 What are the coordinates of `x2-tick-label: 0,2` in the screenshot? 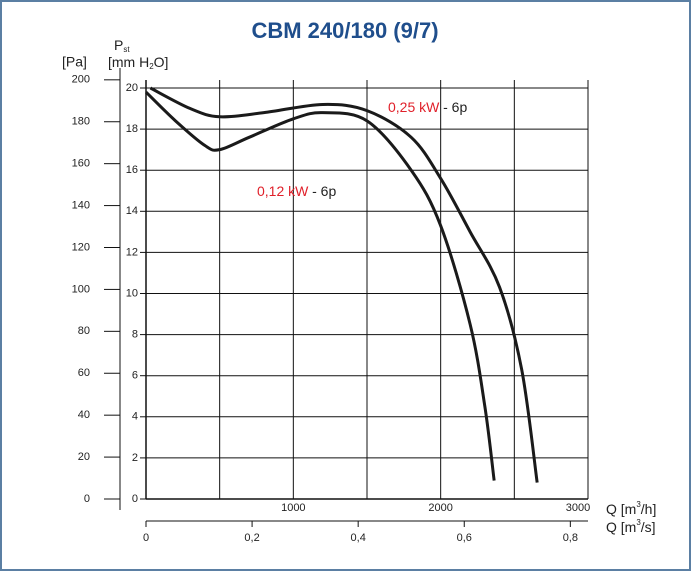 It's located at (251, 538).